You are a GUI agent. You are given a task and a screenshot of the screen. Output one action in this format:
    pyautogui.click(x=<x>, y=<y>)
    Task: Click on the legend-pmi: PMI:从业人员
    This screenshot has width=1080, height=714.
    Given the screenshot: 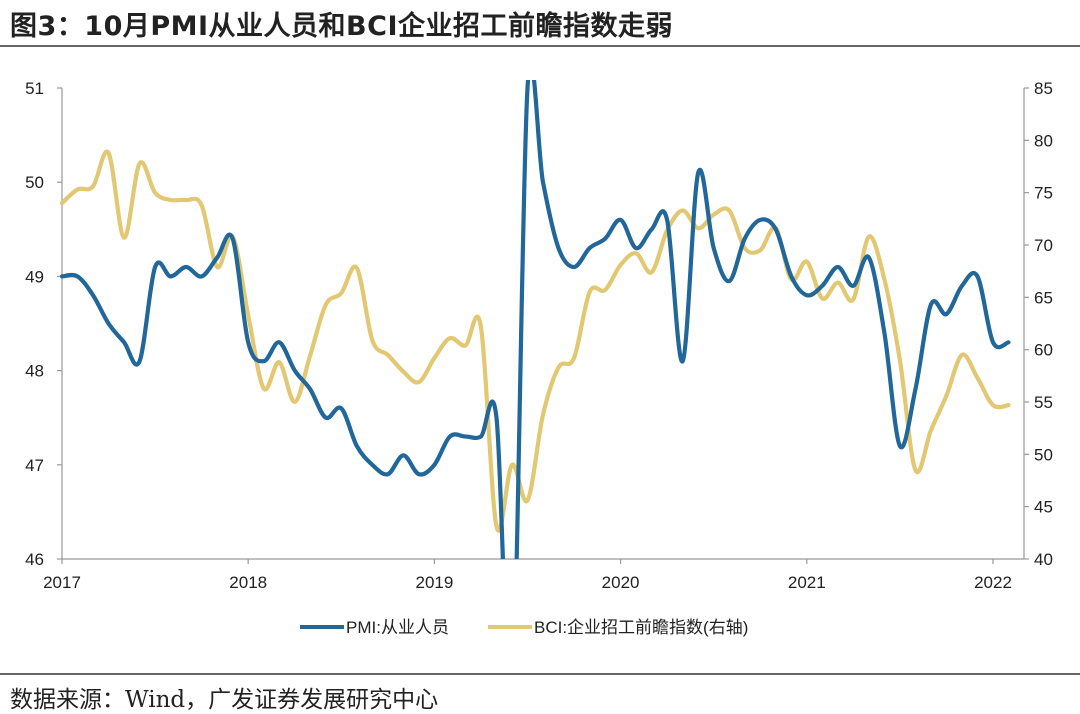 What is the action you would take?
    pyautogui.click(x=374, y=627)
    